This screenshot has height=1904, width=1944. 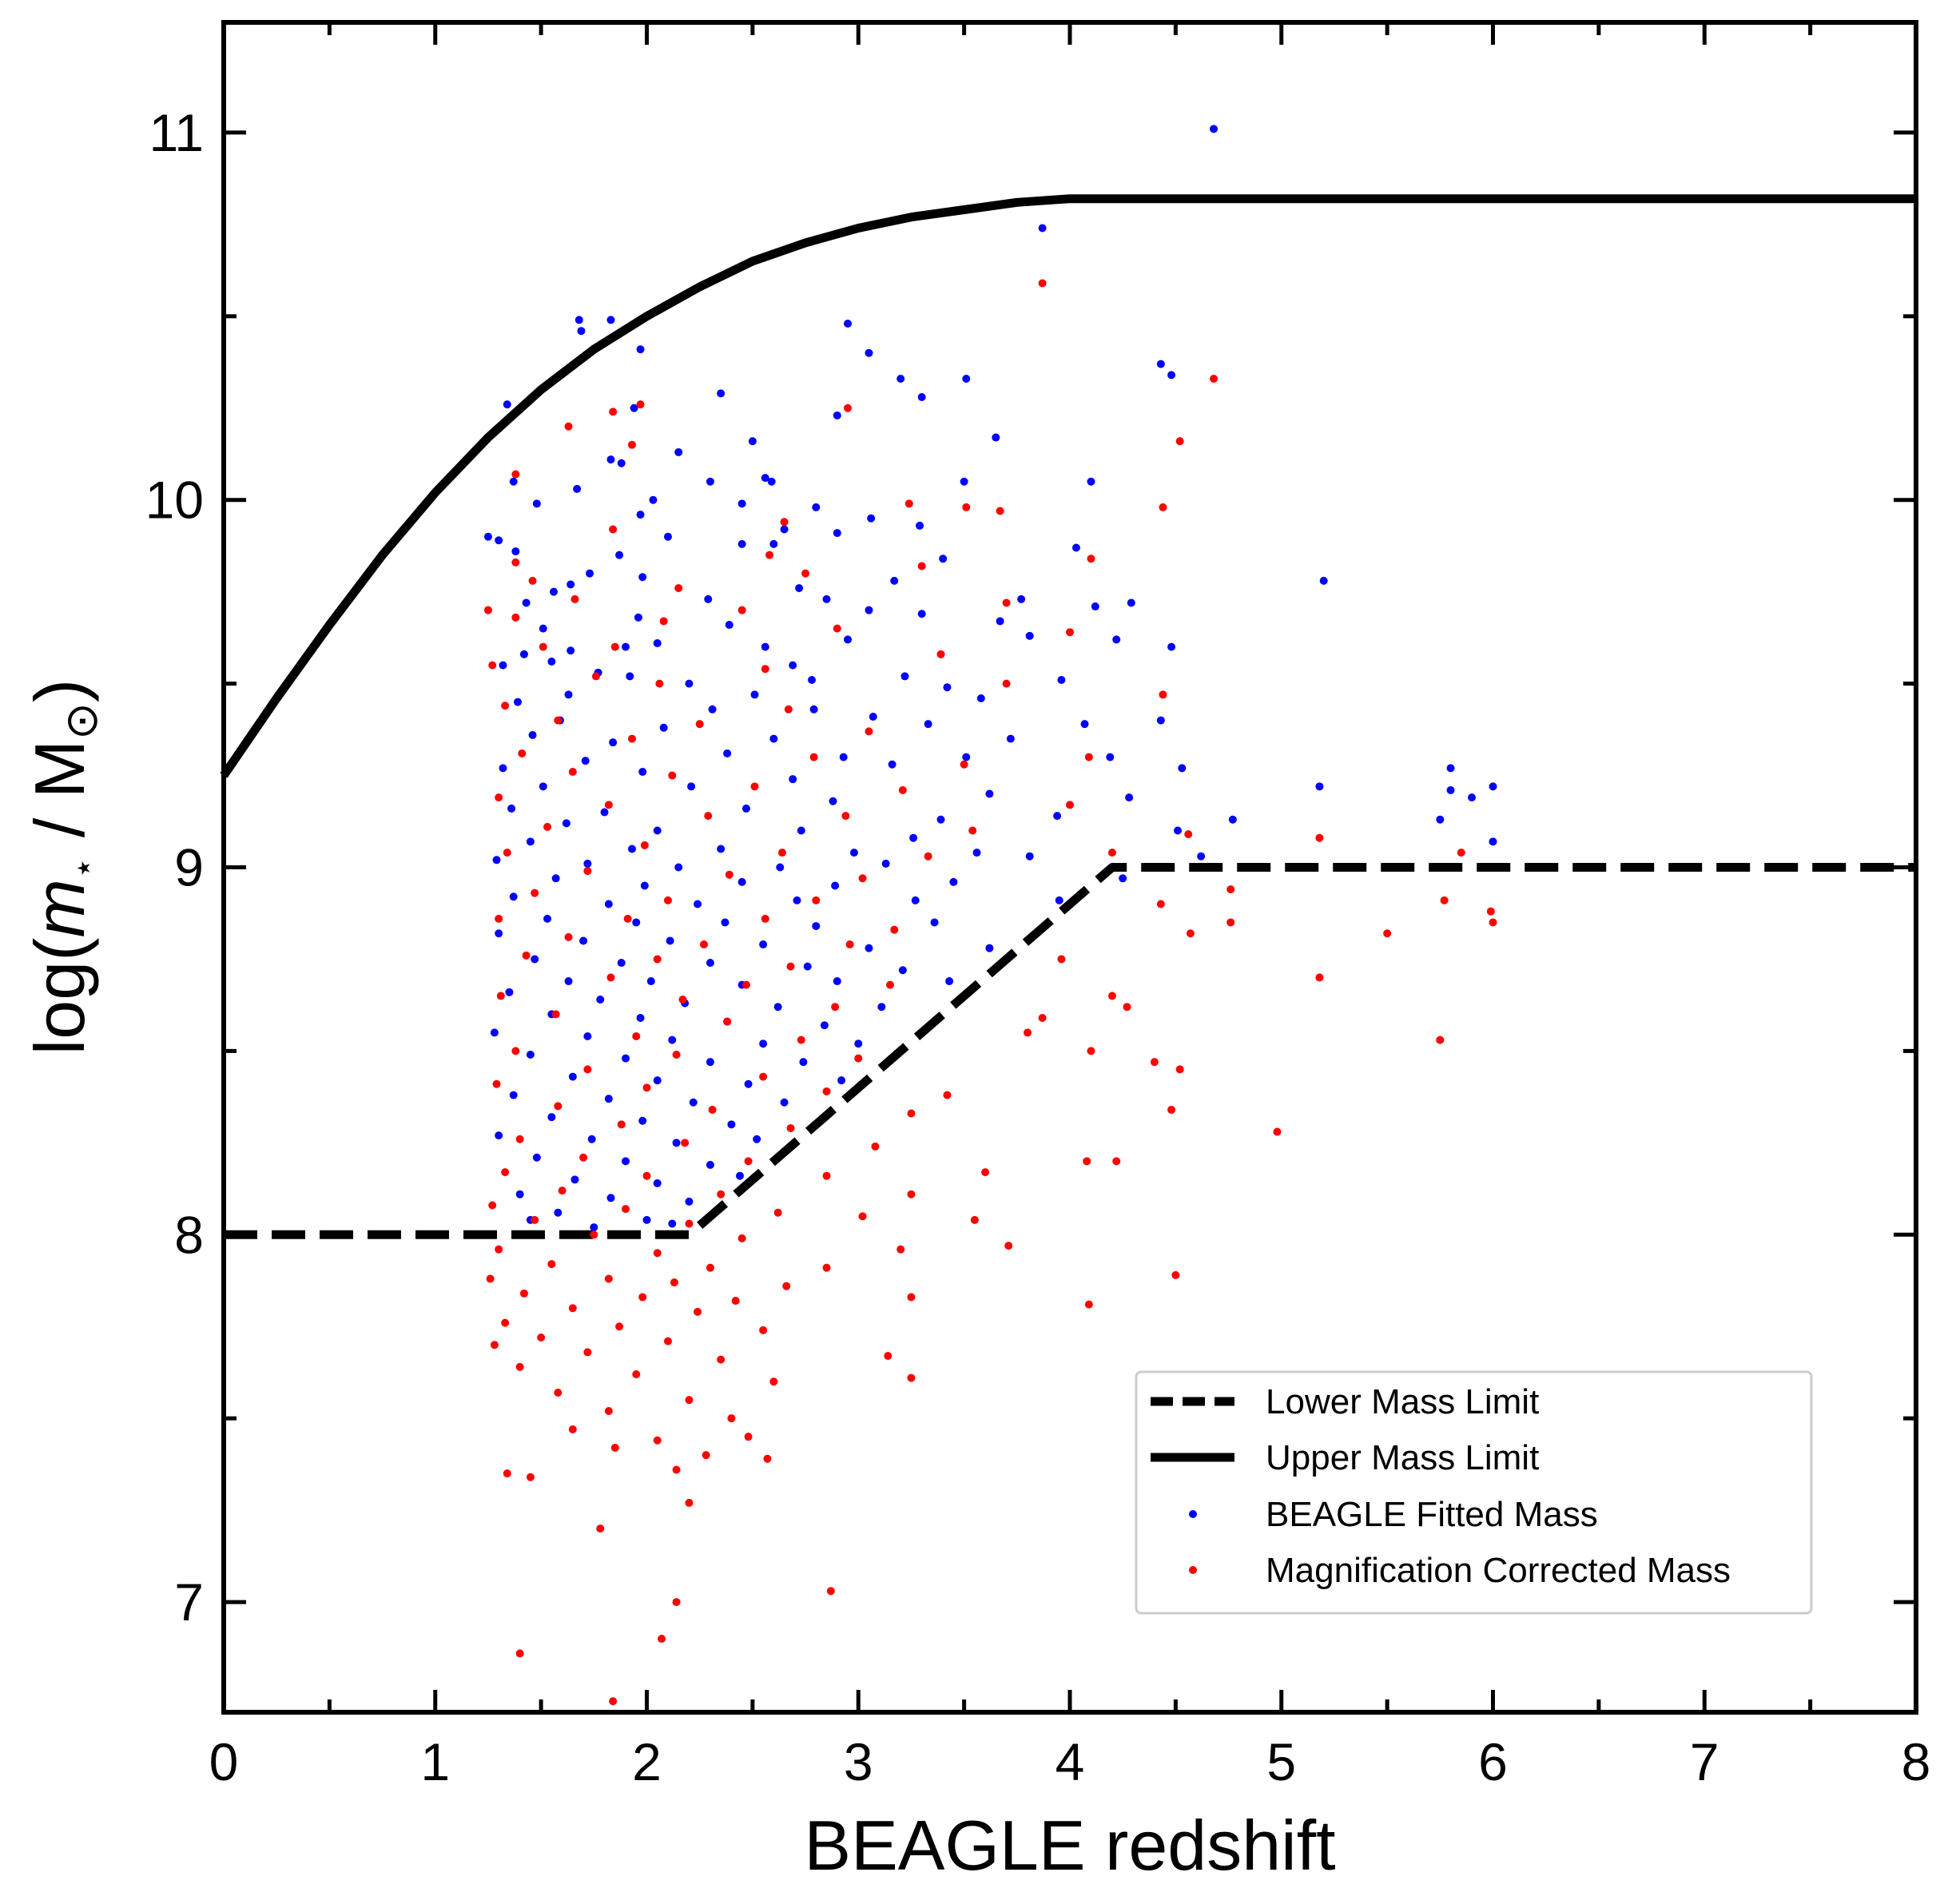 What do you see at coordinates (1704, 1761) in the screenshot?
I see `x-tick-label: 7` at bounding box center [1704, 1761].